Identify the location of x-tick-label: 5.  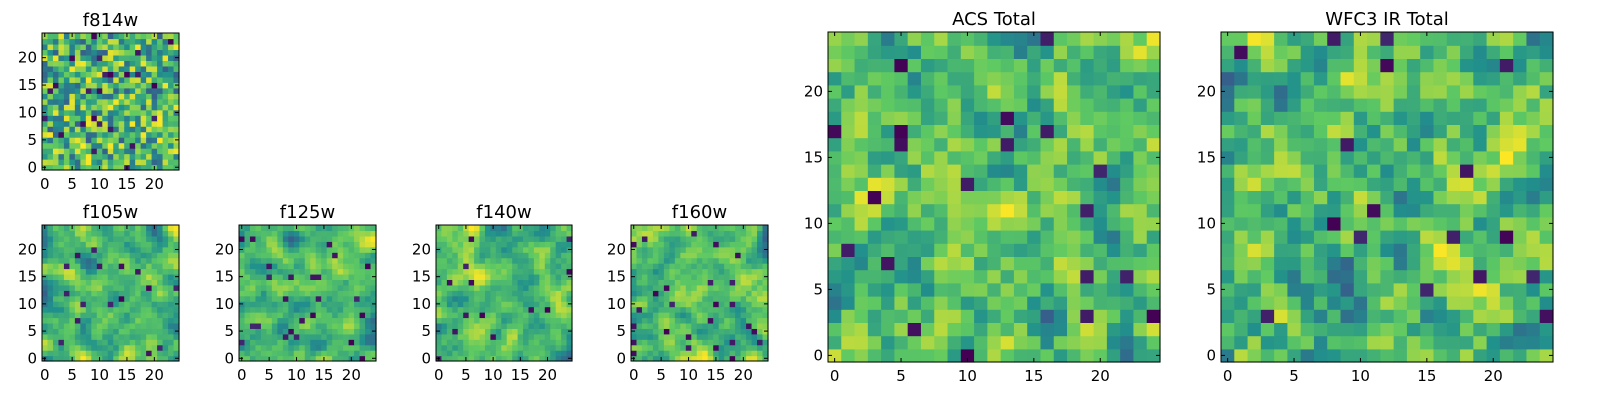
(72, 184).